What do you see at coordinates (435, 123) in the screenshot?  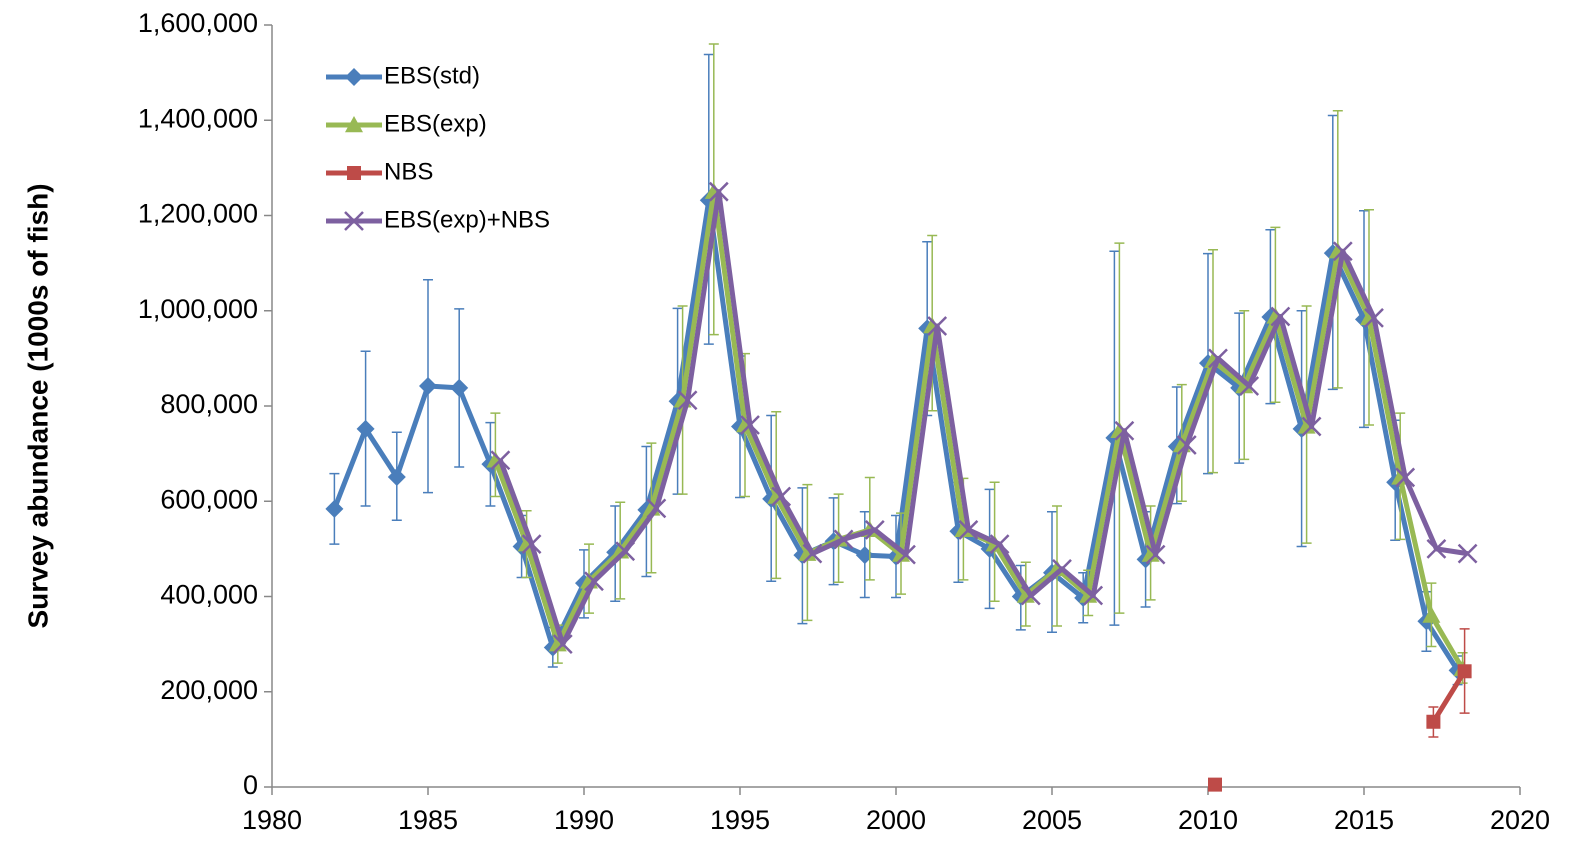 I see `legend-label: EBS(exp)` at bounding box center [435, 123].